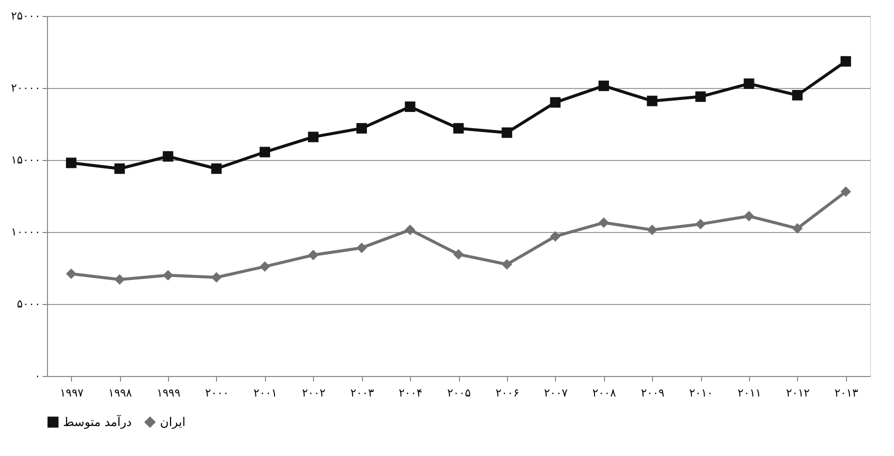  I want to click on x-tick-label: ۲۰۱۱, so click(750, 393).